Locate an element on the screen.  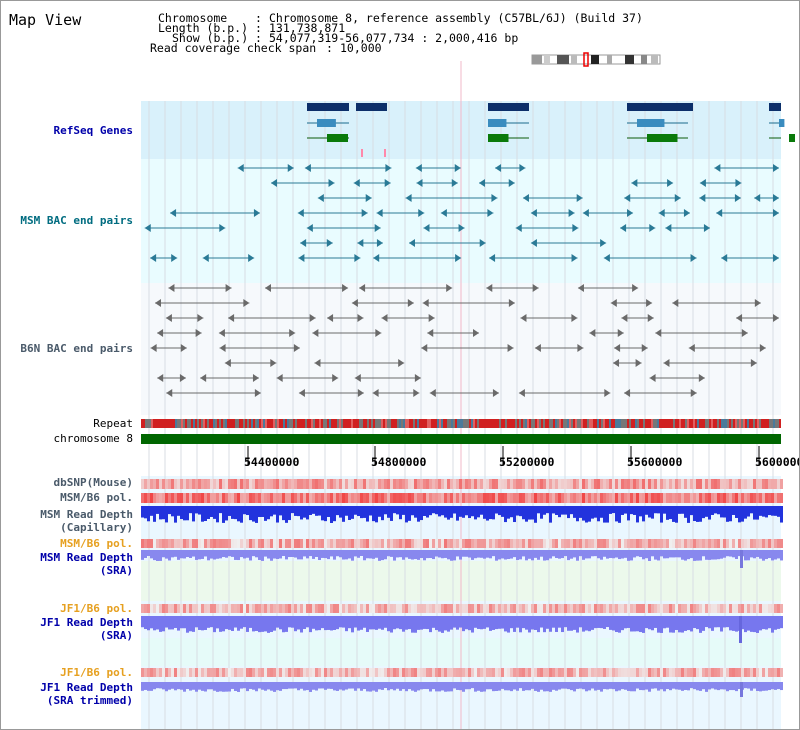
label-refseq-genes: RefSeq Genes is located at coordinates (93, 130).